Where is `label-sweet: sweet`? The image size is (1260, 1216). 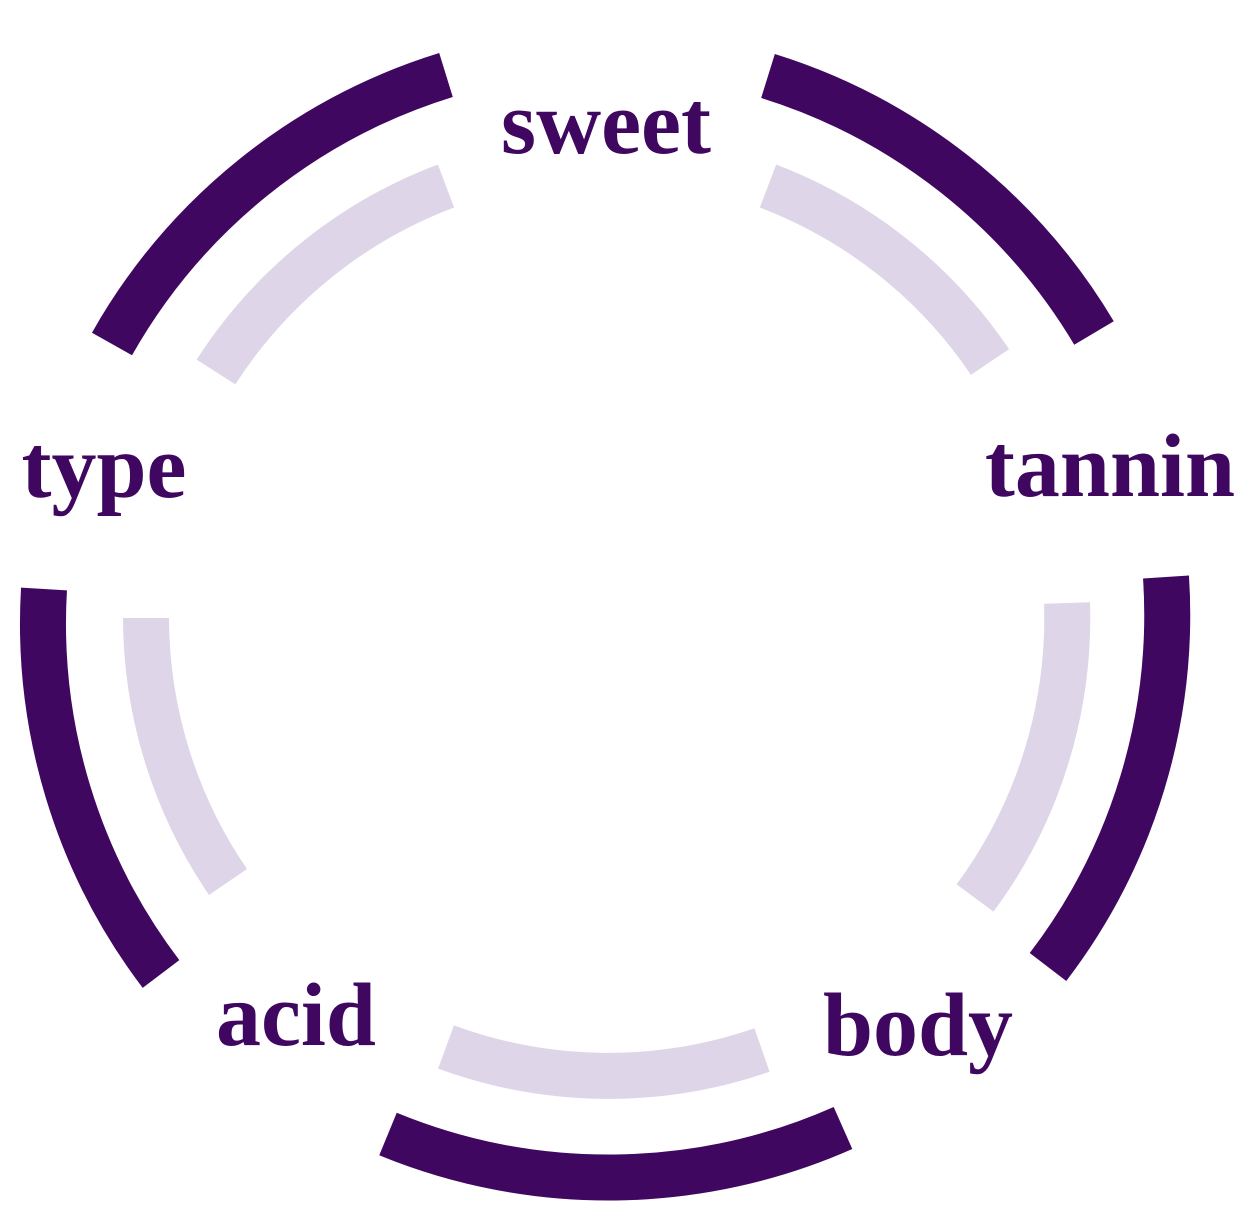 label-sweet: sweet is located at coordinates (606, 123).